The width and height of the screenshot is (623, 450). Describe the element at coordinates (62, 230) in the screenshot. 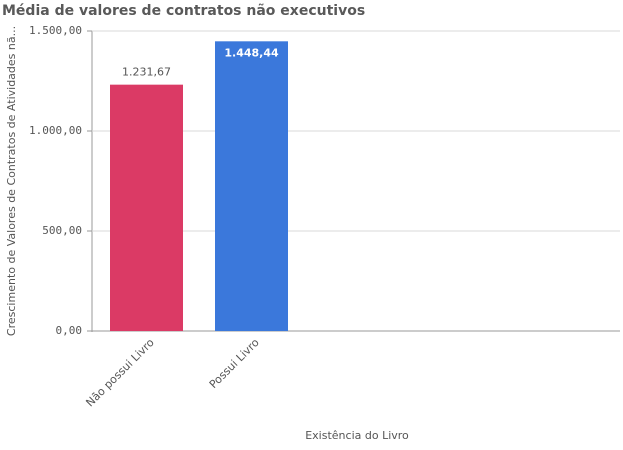

I see `y-tick-label: 500,00` at that location.